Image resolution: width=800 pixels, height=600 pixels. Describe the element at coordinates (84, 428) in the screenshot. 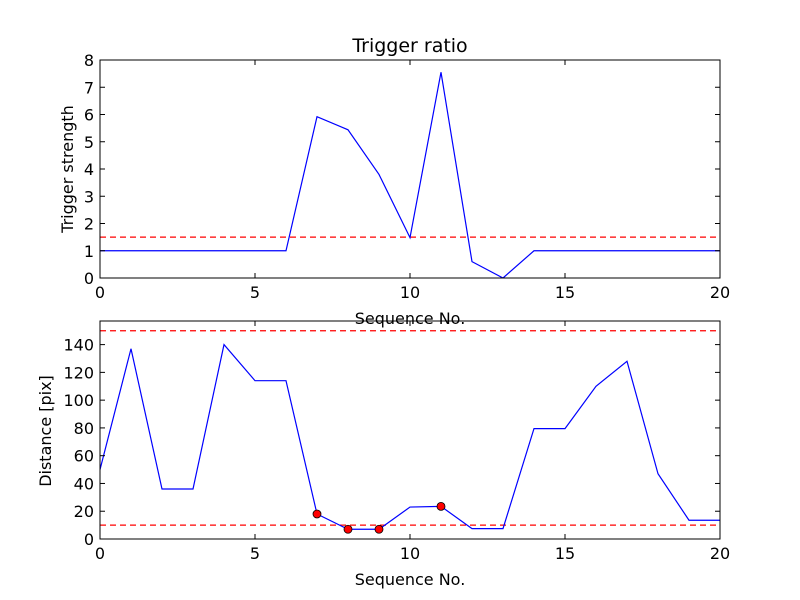

I see `y-tick-label: 80` at that location.